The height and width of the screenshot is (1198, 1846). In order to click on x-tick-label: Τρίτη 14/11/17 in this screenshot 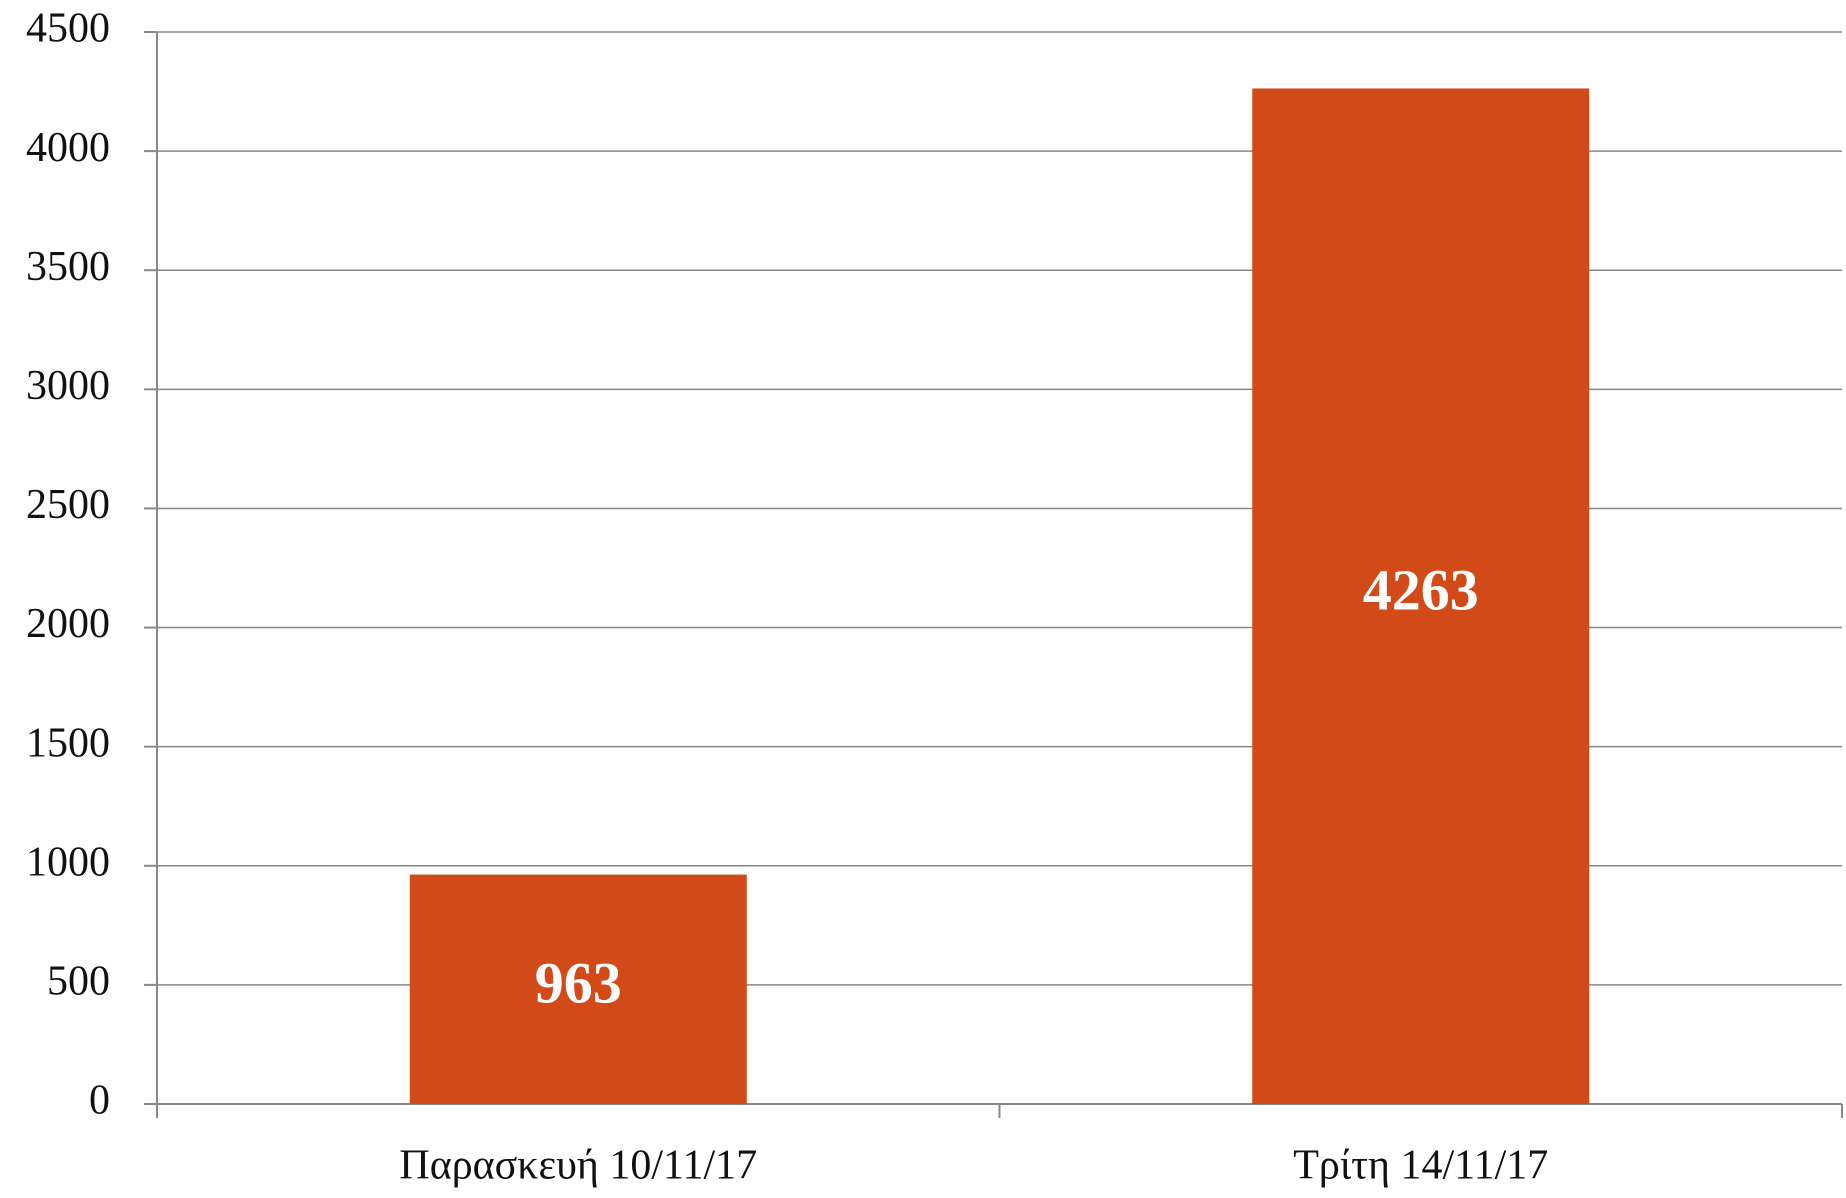, I will do `click(1420, 1166)`.